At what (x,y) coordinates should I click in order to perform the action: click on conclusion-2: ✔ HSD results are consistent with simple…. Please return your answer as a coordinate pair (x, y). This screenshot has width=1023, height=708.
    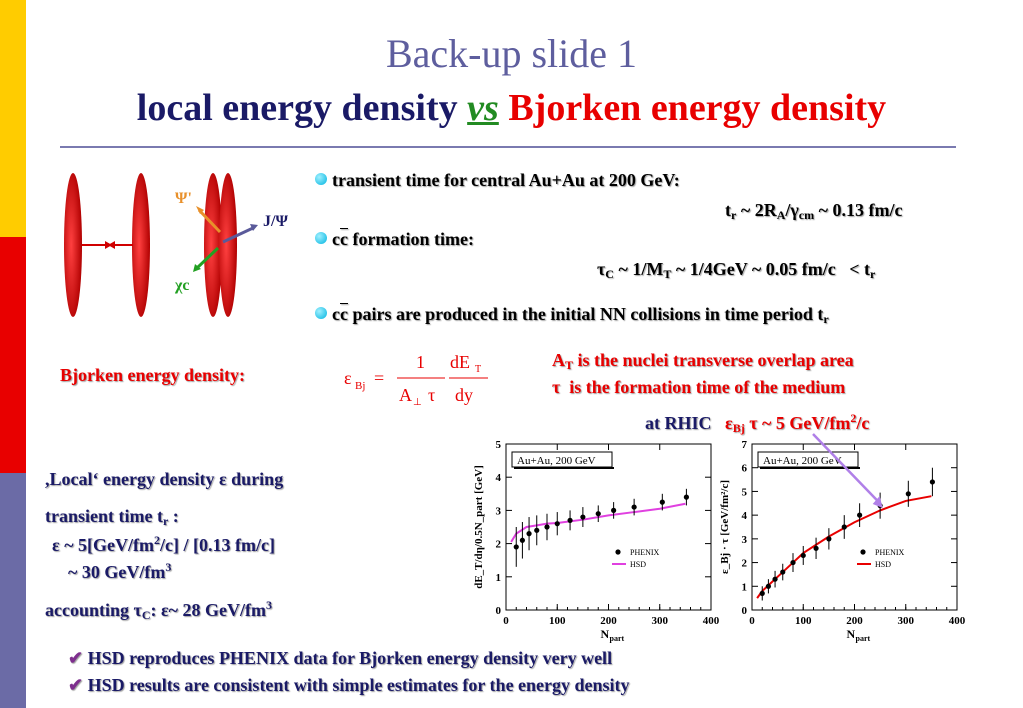
    Looking at the image, I should click on (349, 685).